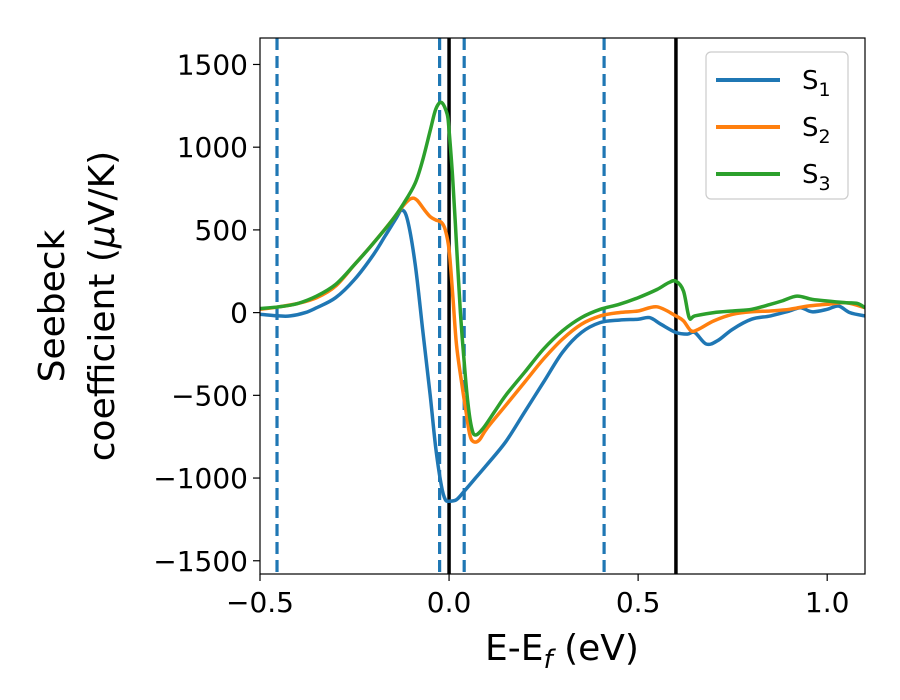 The width and height of the screenshot is (900, 700). I want to click on legend: S1 S2 S3, so click(777, 125).